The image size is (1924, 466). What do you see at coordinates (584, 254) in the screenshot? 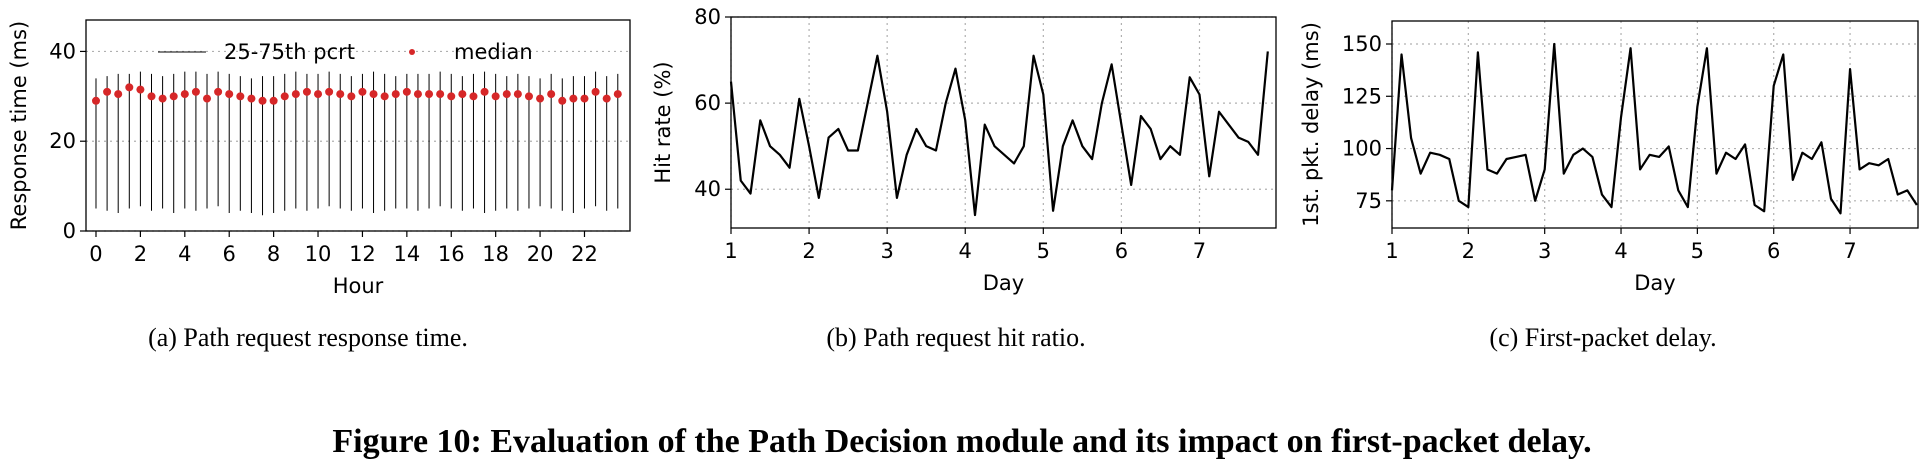
I see `x-tick-label: 22` at bounding box center [584, 254].